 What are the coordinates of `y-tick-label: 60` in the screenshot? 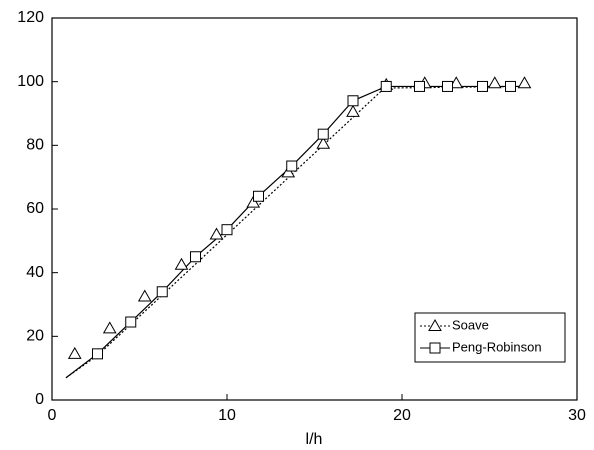 It's located at (35, 208).